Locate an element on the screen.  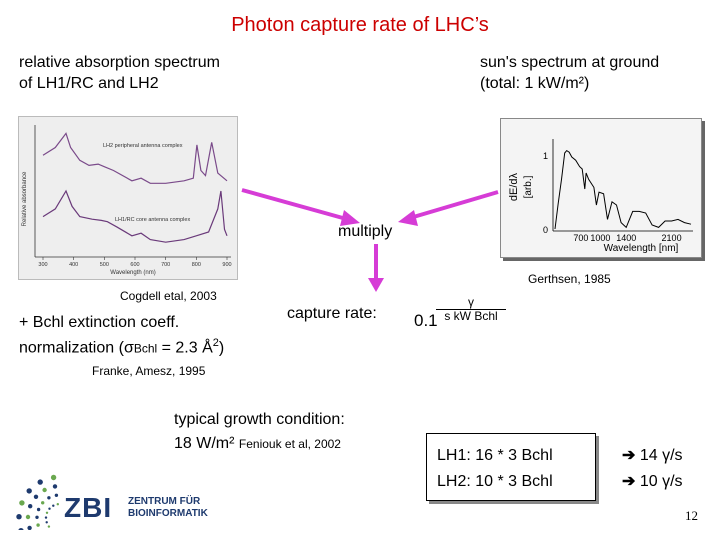
zbi-line2: BIOINFORMATIK is located at coordinates (168, 513).